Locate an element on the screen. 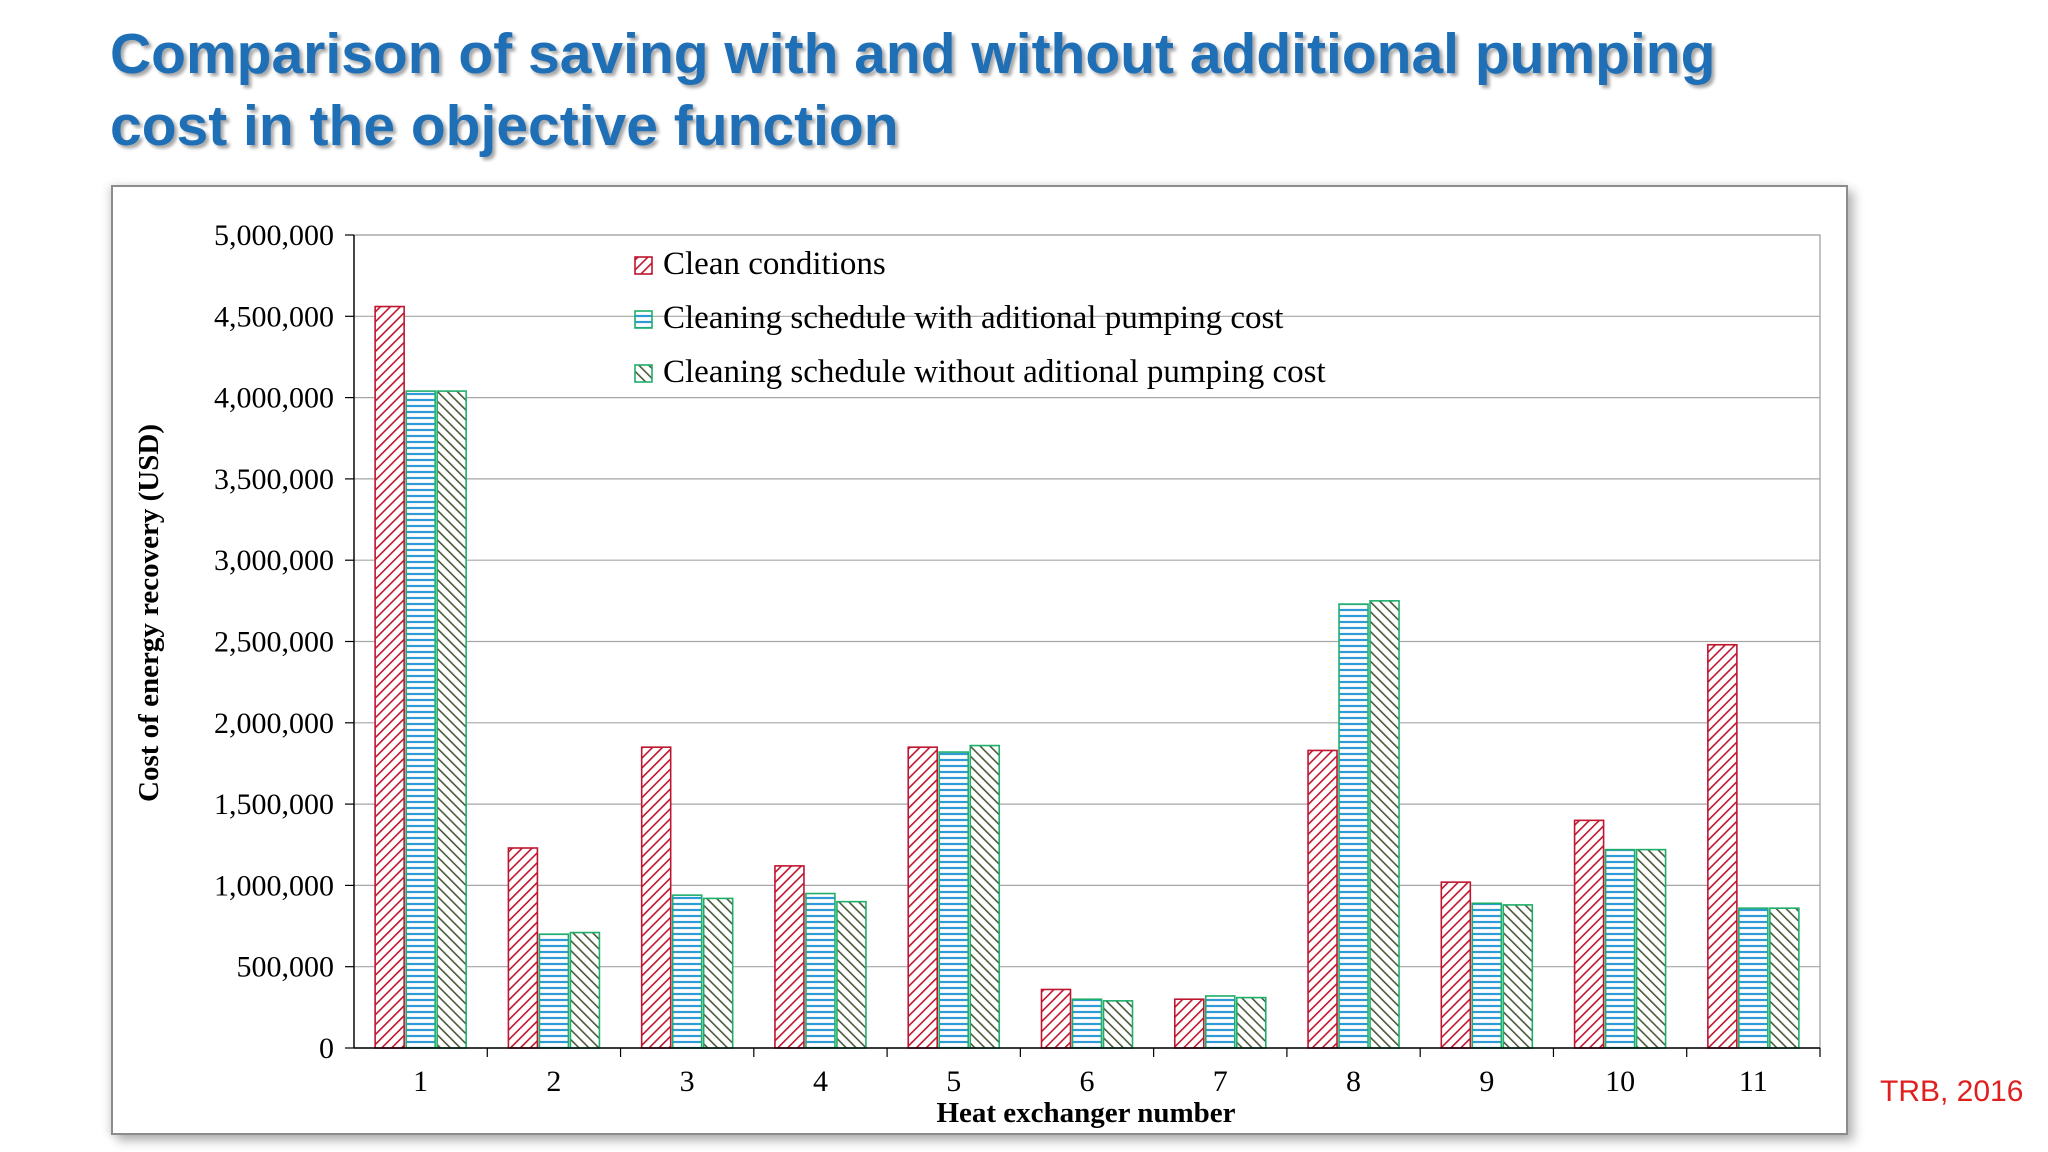 The image size is (2048, 1152). y-axis-label: Cost of energy recovery (USD) is located at coordinates (149, 613).